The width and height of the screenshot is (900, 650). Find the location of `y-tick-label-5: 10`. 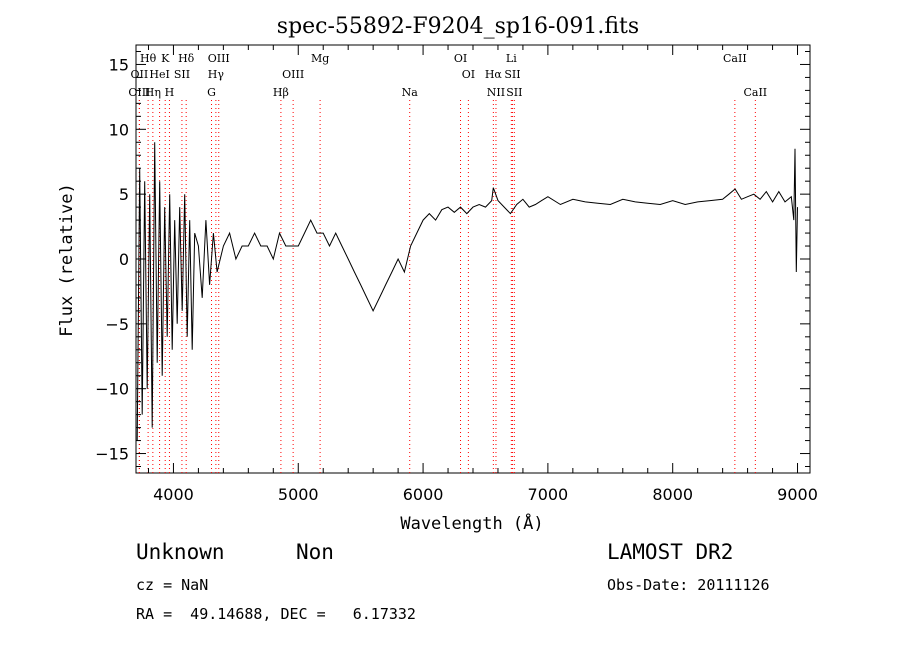

y-tick-label-5: 10 is located at coordinates (119, 129).